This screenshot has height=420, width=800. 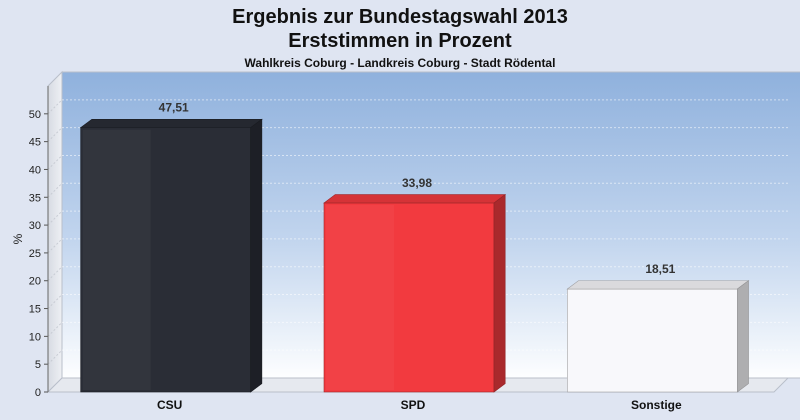 I want to click on plot-side-wall, so click(x=55, y=232).